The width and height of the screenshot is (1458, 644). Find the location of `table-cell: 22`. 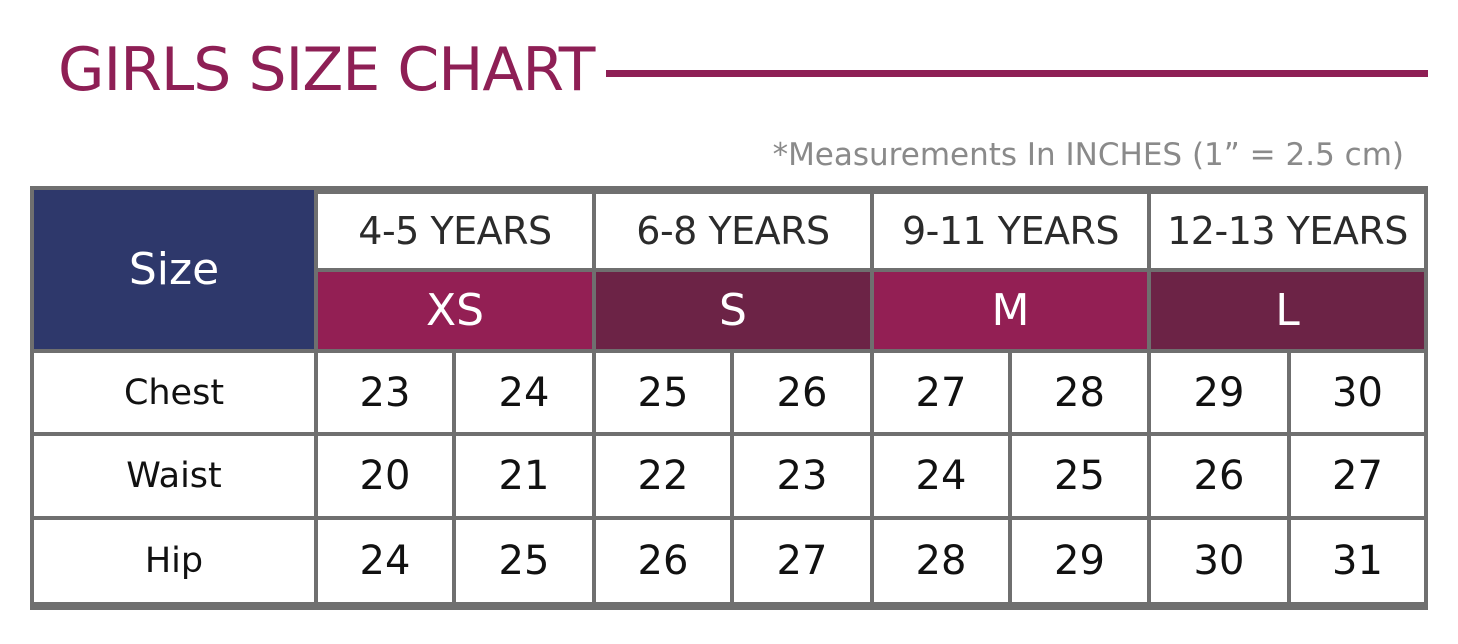

table-cell: 22 is located at coordinates (663, 476).